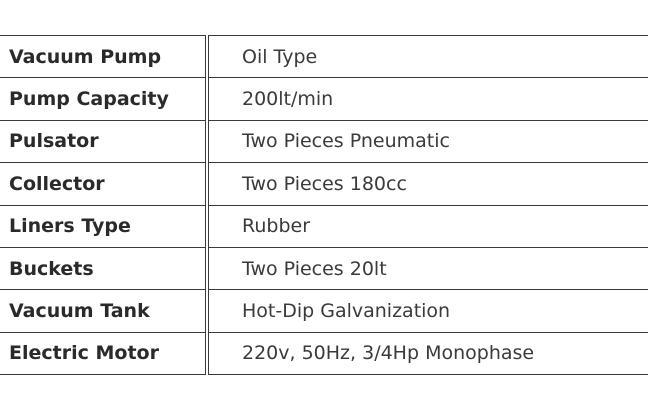 The height and width of the screenshot is (418, 648). What do you see at coordinates (427, 184) in the screenshot?
I see `spec-value: Two Pieces 180cc` at bounding box center [427, 184].